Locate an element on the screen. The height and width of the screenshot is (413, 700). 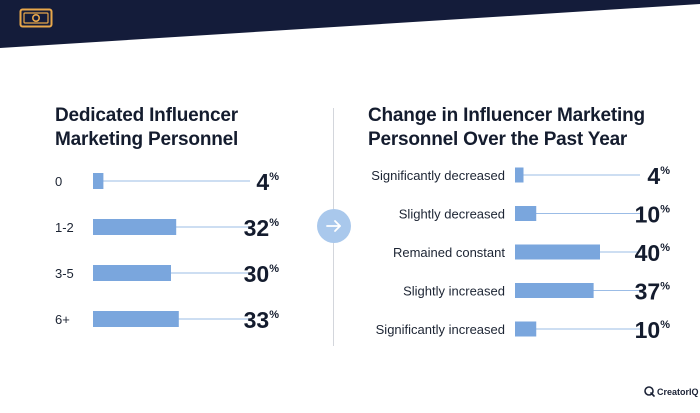
arrow-right-icon is located at coordinates (333, 226).